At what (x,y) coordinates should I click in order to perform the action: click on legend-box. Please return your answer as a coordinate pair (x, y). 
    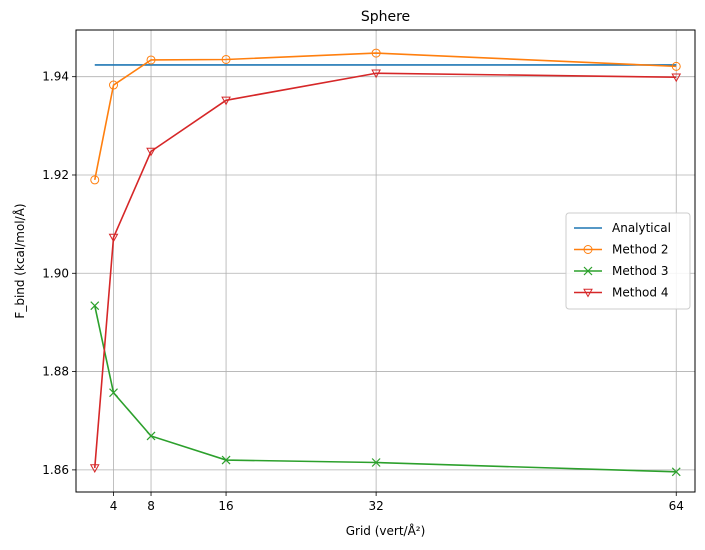
    Looking at the image, I should click on (628, 261).